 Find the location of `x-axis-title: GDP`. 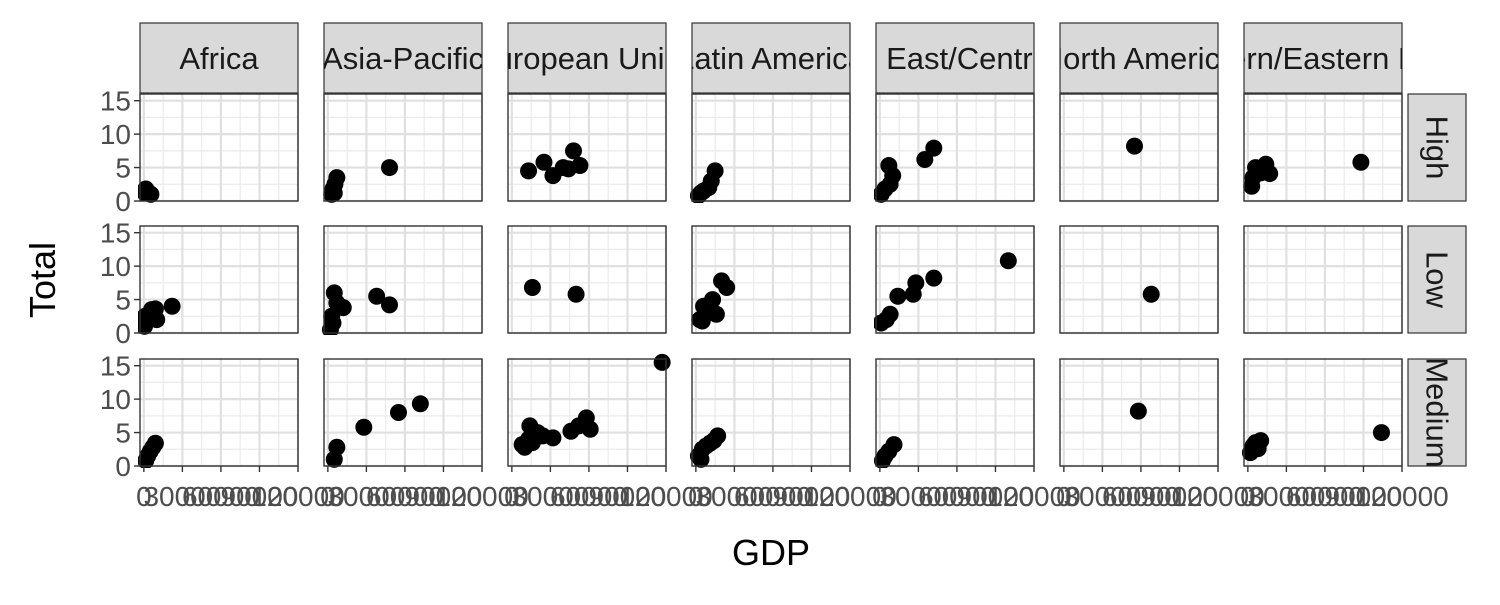

x-axis-title: GDP is located at coordinates (771, 552).